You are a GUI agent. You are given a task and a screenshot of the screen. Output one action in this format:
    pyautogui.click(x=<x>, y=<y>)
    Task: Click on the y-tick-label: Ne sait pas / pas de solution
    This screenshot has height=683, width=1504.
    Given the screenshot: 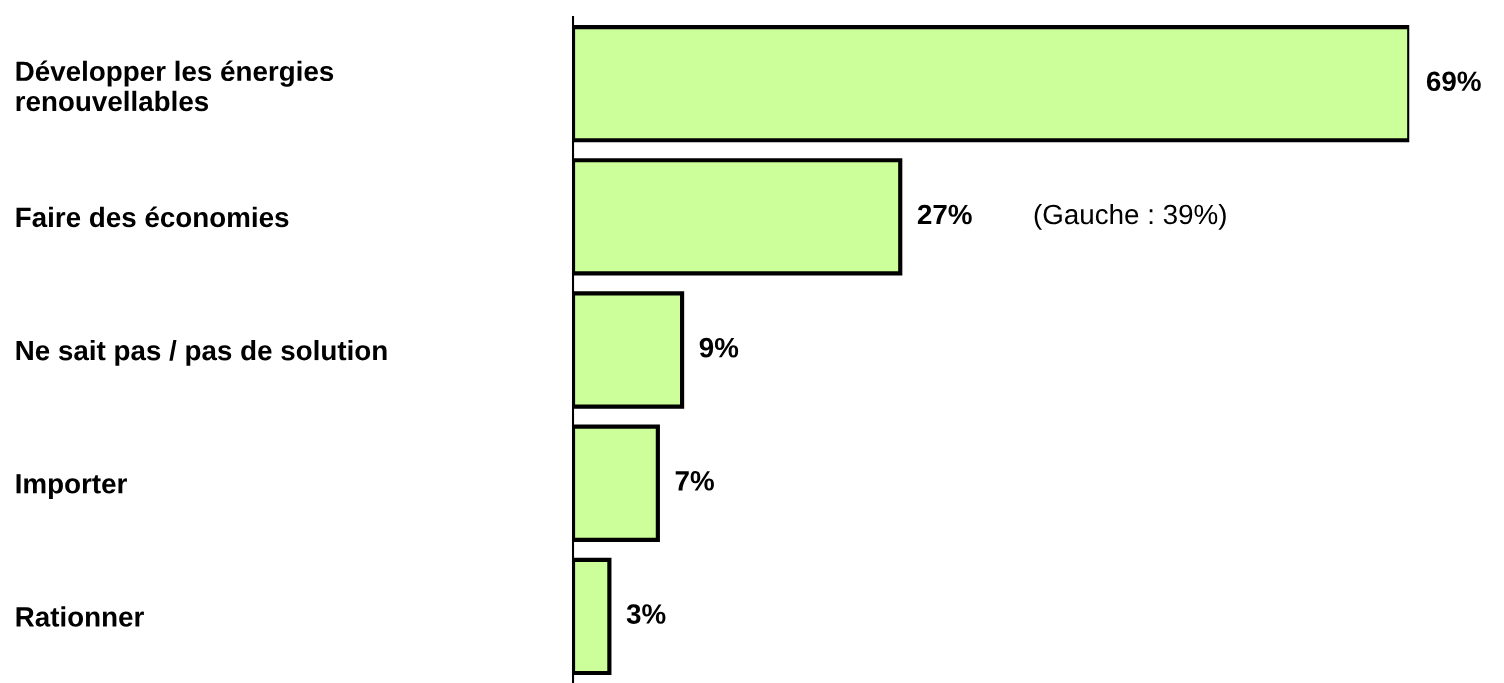 What is the action you would take?
    pyautogui.click(x=201, y=352)
    